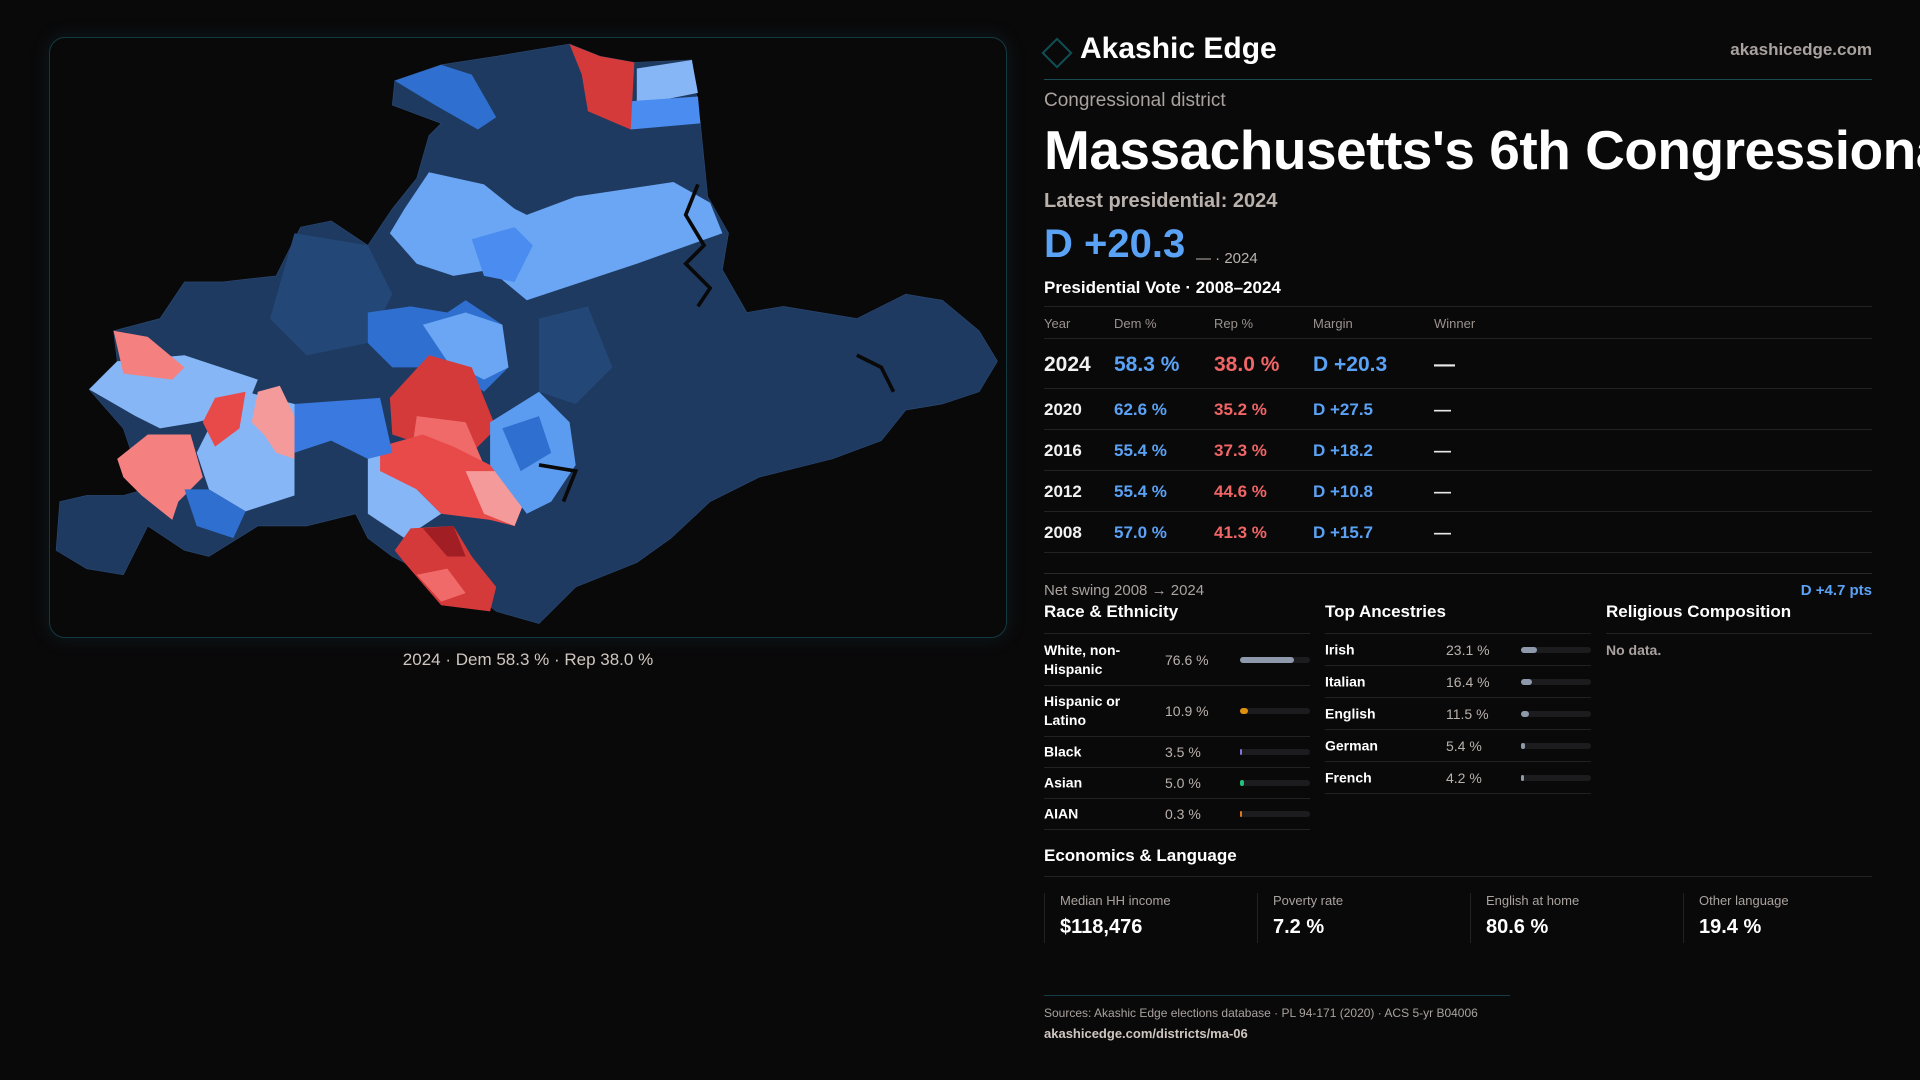 Image resolution: width=1920 pixels, height=1080 pixels. Describe the element at coordinates (1343, 409) in the screenshot. I see `margin: D +27.5` at that location.